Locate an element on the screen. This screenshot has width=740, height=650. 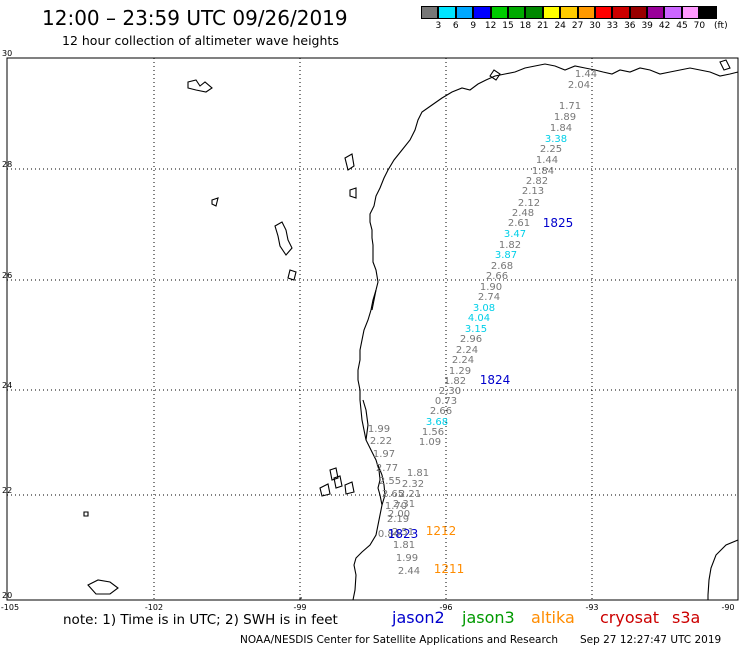
mission-label-cryosat: cryosat is located at coordinates (630, 617).